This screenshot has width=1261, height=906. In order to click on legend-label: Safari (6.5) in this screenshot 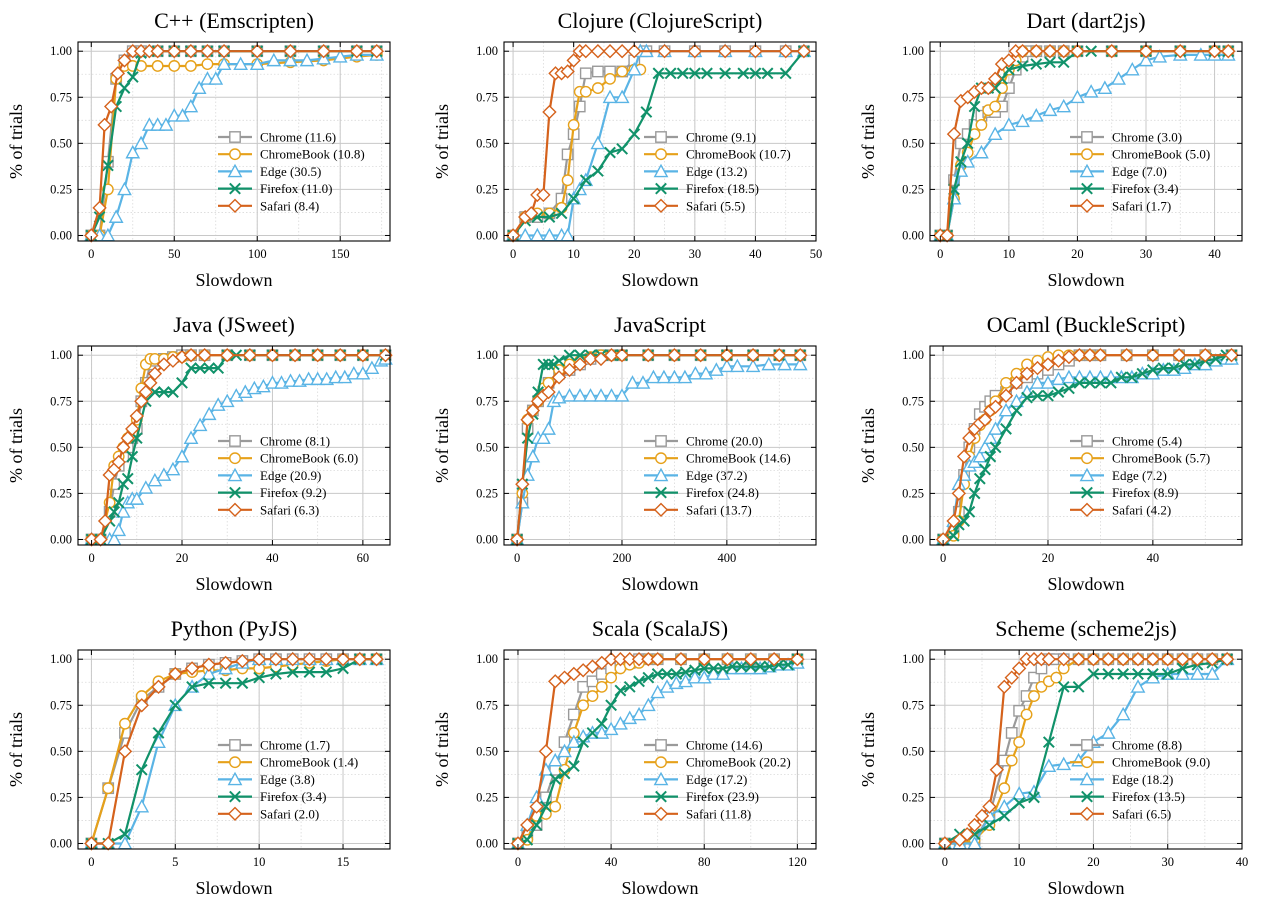, I will do `click(1141, 813)`.